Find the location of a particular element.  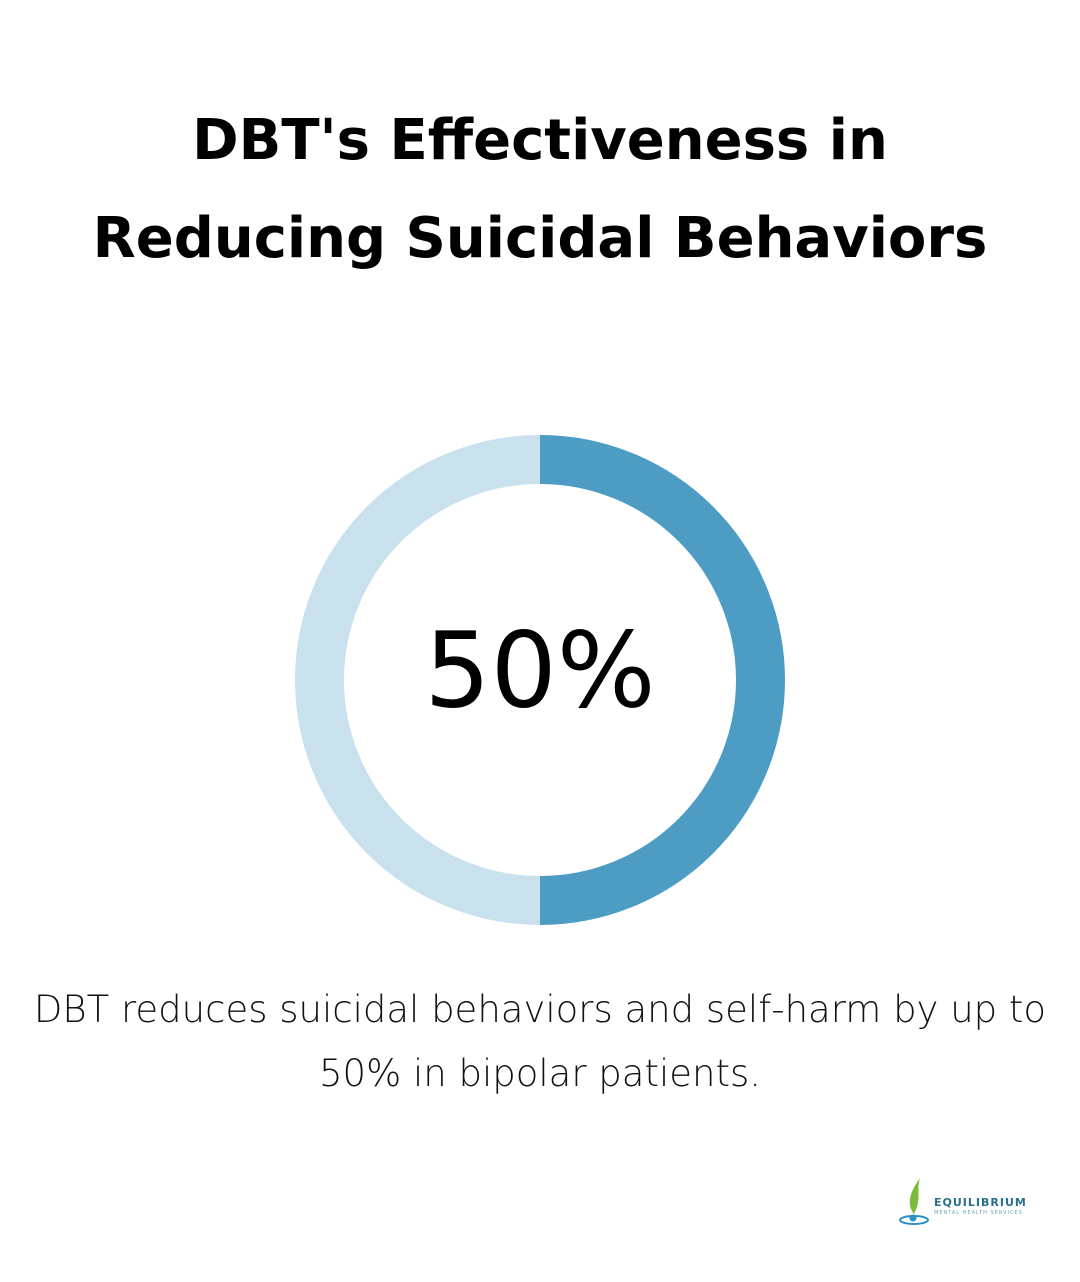

logo-name: EQUILIBRIUM is located at coordinates (980, 1202).